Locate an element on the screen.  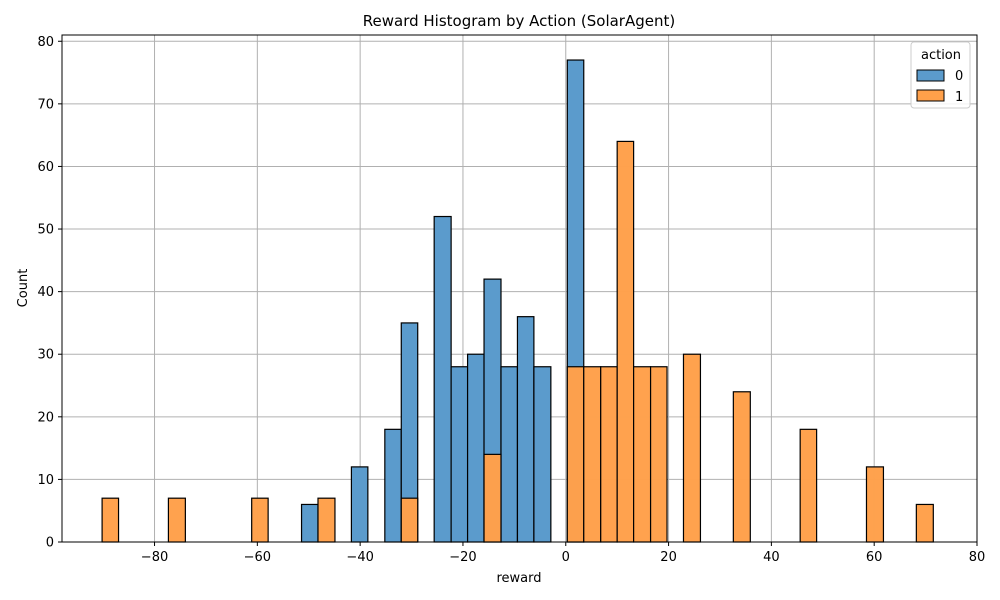
y-tick-label-2: 20 is located at coordinates (45, 417).